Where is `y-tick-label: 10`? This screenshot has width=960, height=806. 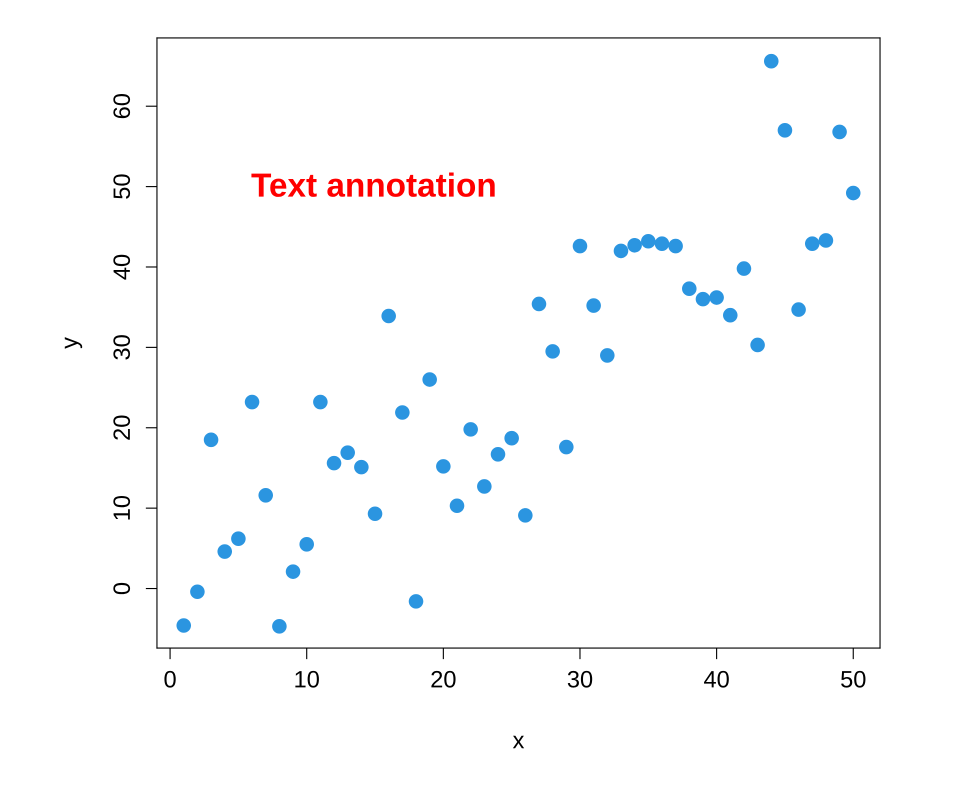
y-tick-label: 10 is located at coordinates (121, 508).